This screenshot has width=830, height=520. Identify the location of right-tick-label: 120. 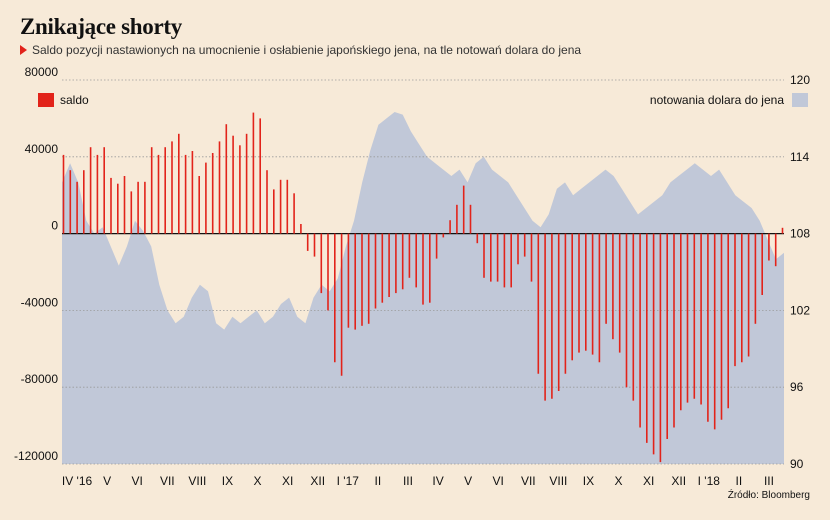
(800, 80).